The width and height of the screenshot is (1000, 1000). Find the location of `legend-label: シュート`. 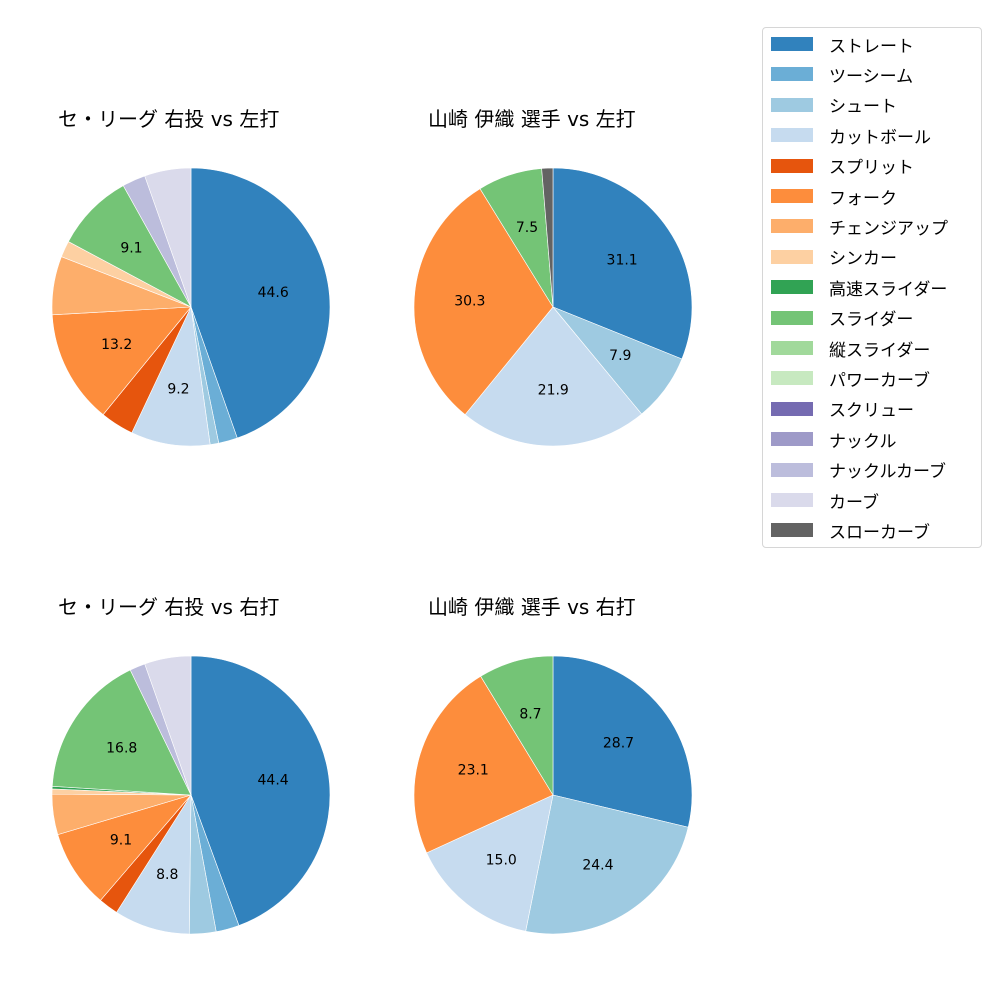

legend-label: シュート is located at coordinates (863, 107).